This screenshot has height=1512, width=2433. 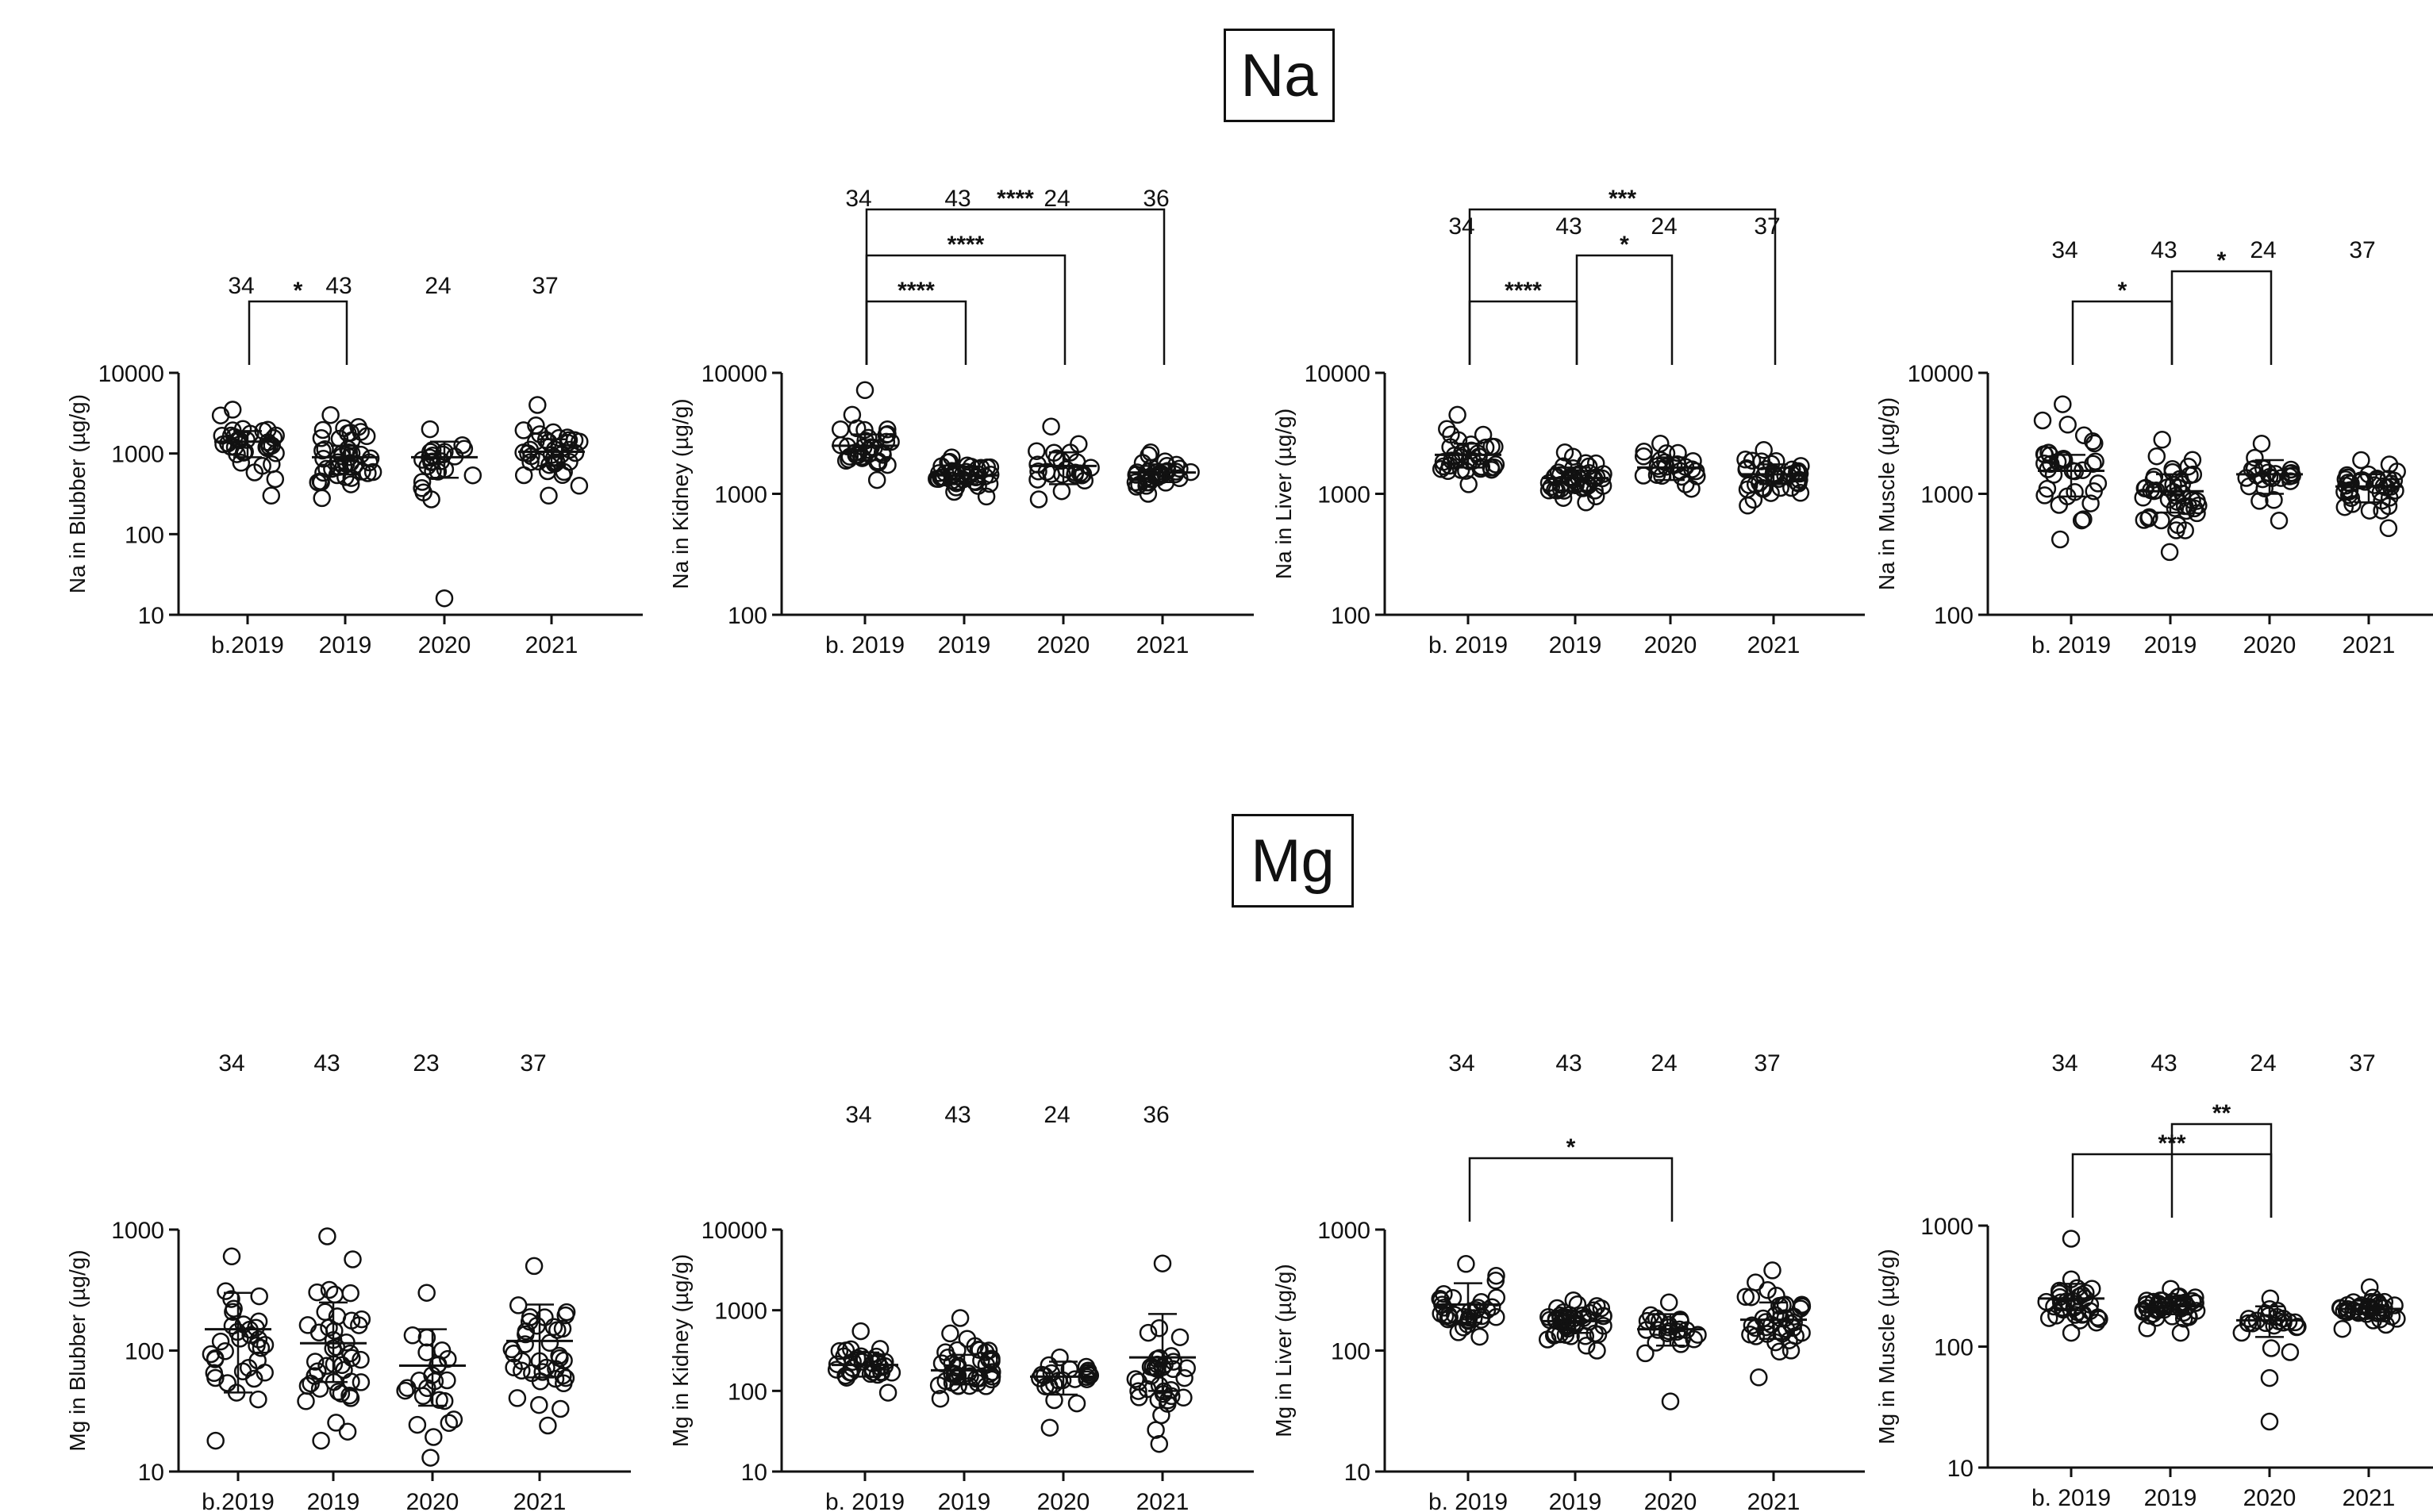 I want to click on sample-size-label: 37, so click(x=2362, y=250).